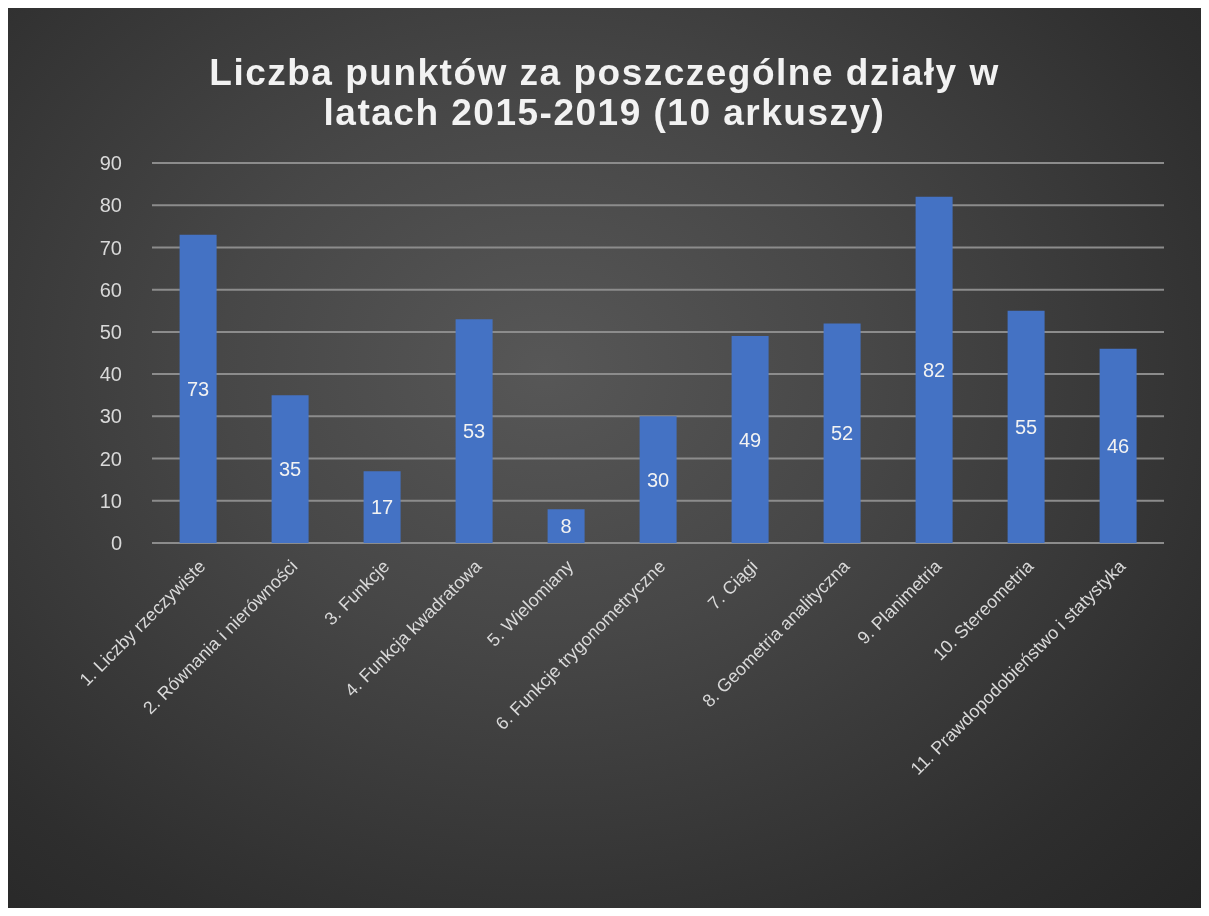 This screenshot has width=1209, height=916. Describe the element at coordinates (110, 416) in the screenshot. I see `y-tick-label: 30` at that location.